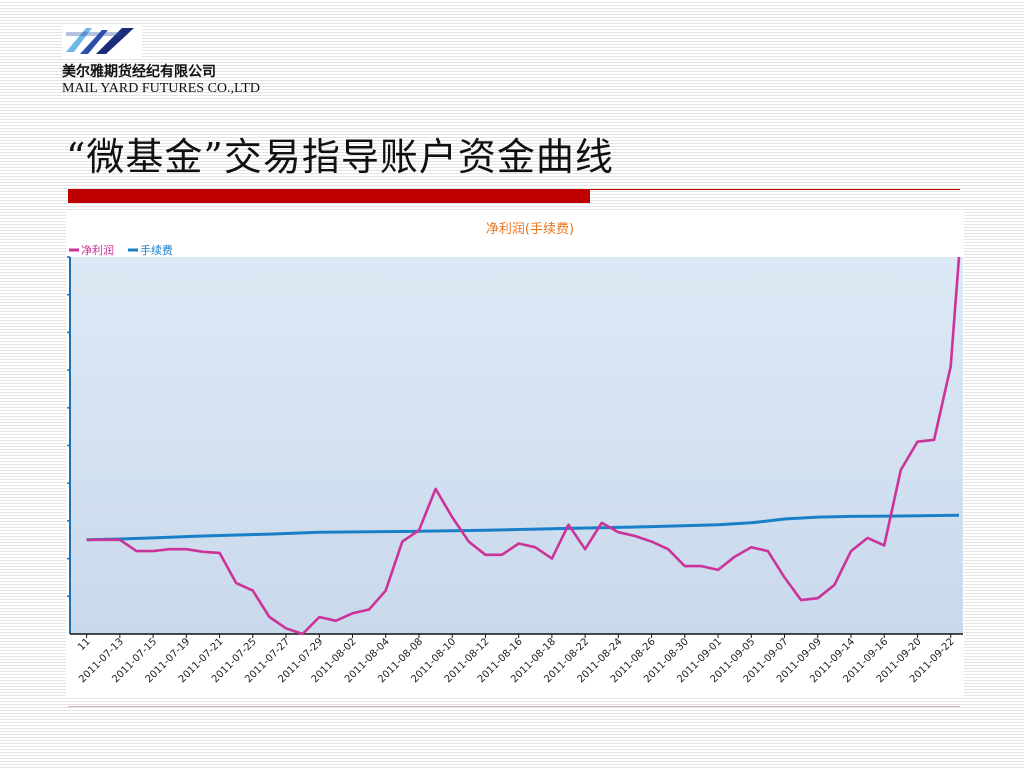 The image size is (1024, 768). What do you see at coordinates (161, 88) in the screenshot?
I see `company-name-en: MAIL YARD FUTURES CO.,LTD` at bounding box center [161, 88].